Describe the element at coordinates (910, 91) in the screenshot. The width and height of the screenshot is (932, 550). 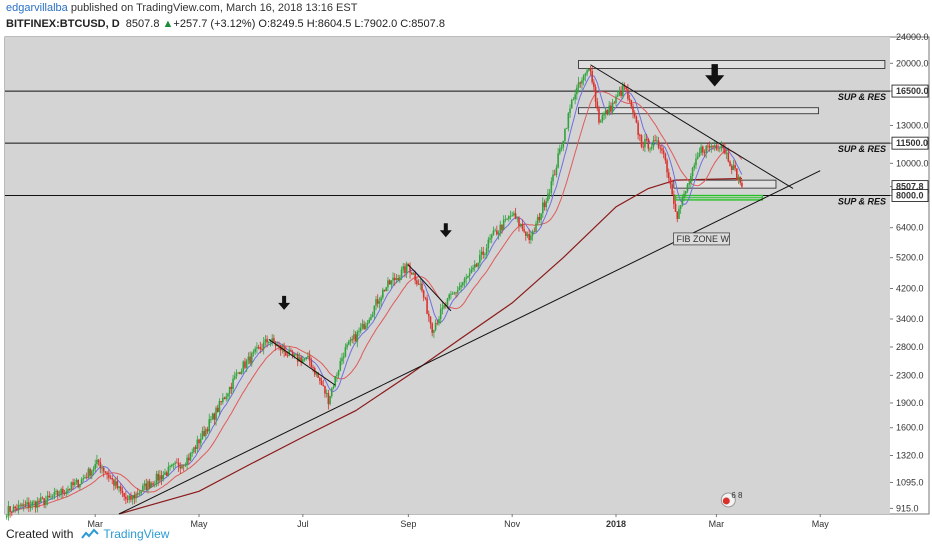
I see `y-tick-highlight` at that location.